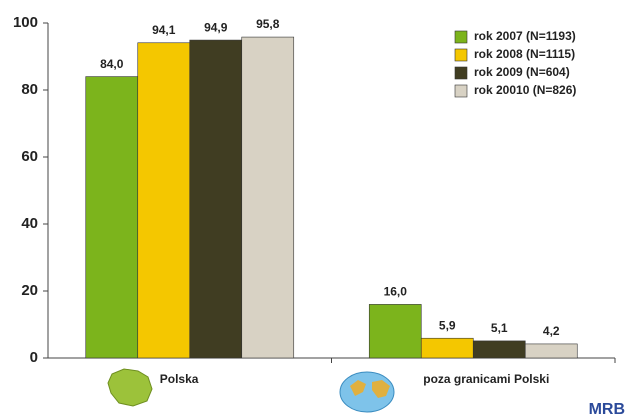 The image size is (634, 420). I want to click on legend-label: rok 2008 (N=1115), so click(524, 54).